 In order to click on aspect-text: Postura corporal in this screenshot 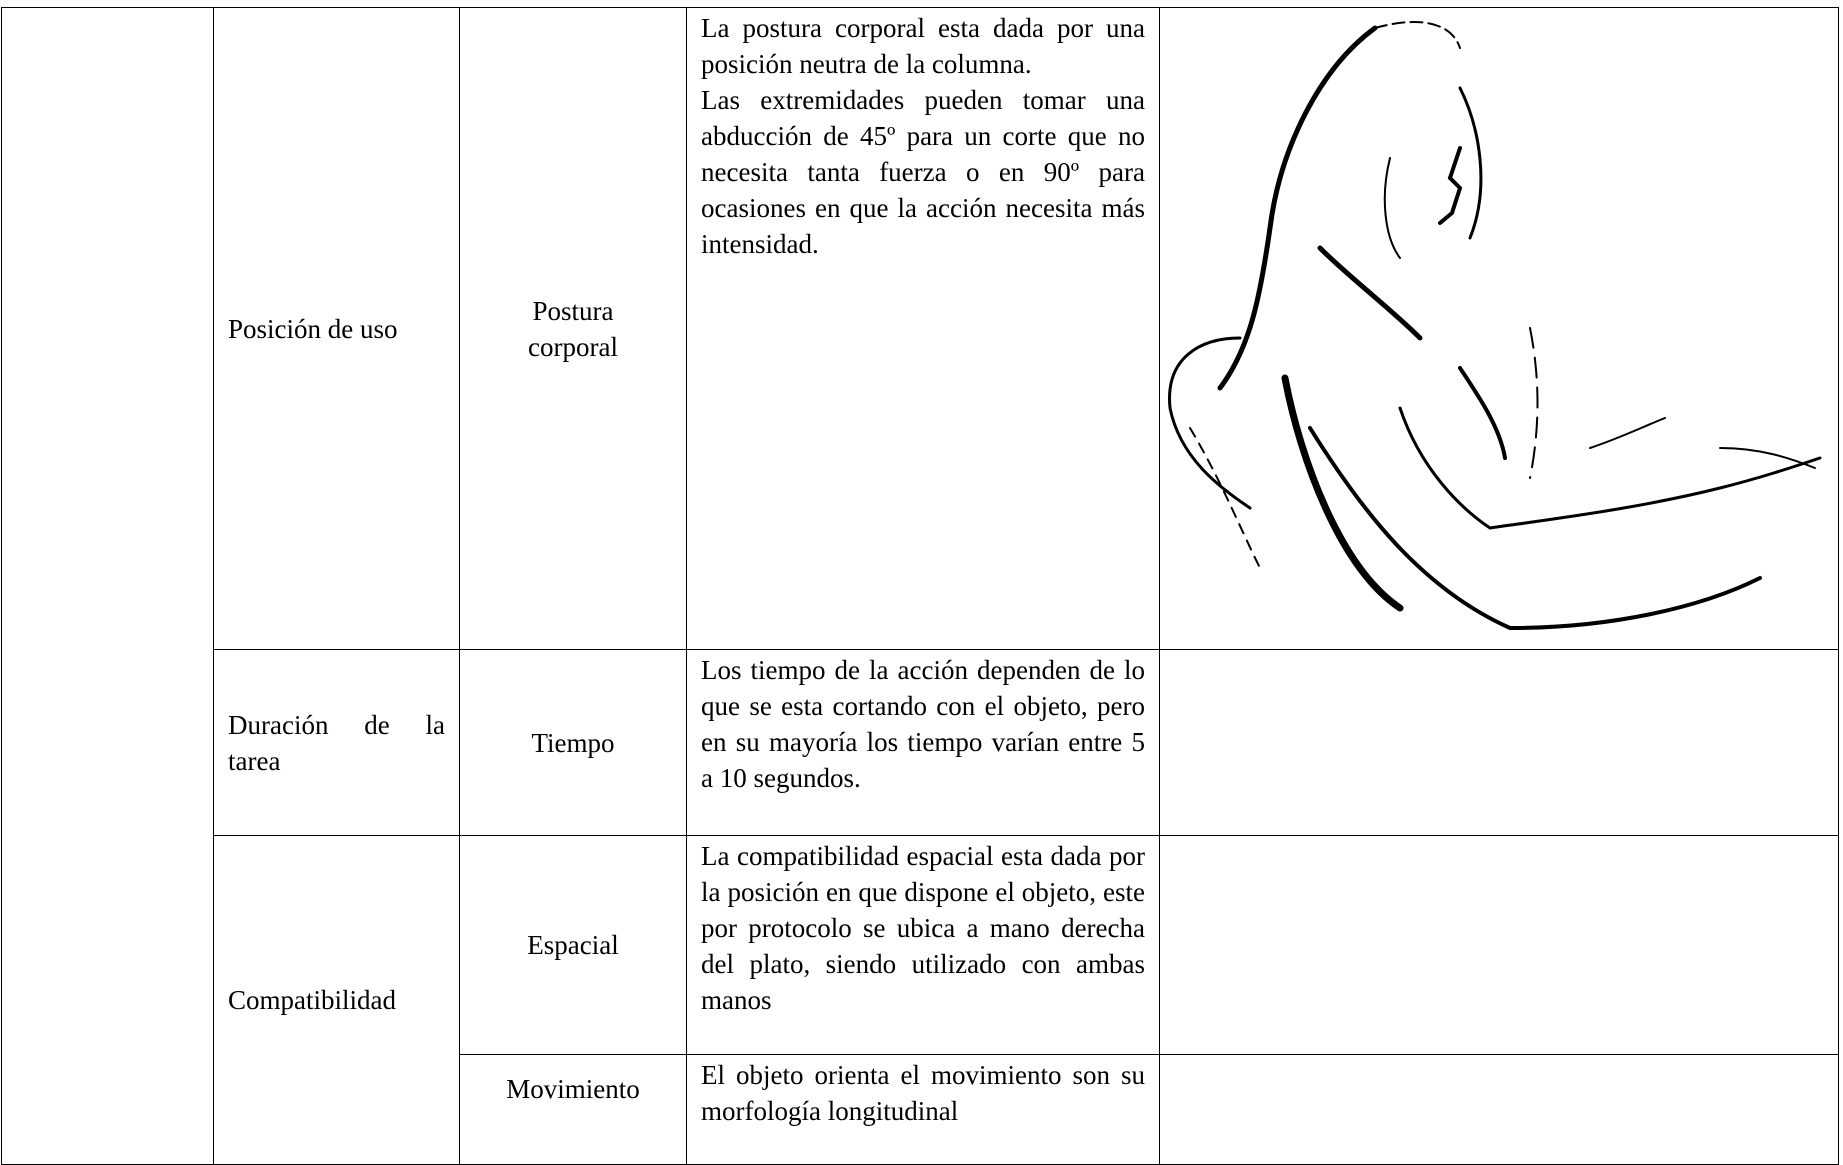, I will do `click(573, 328)`.